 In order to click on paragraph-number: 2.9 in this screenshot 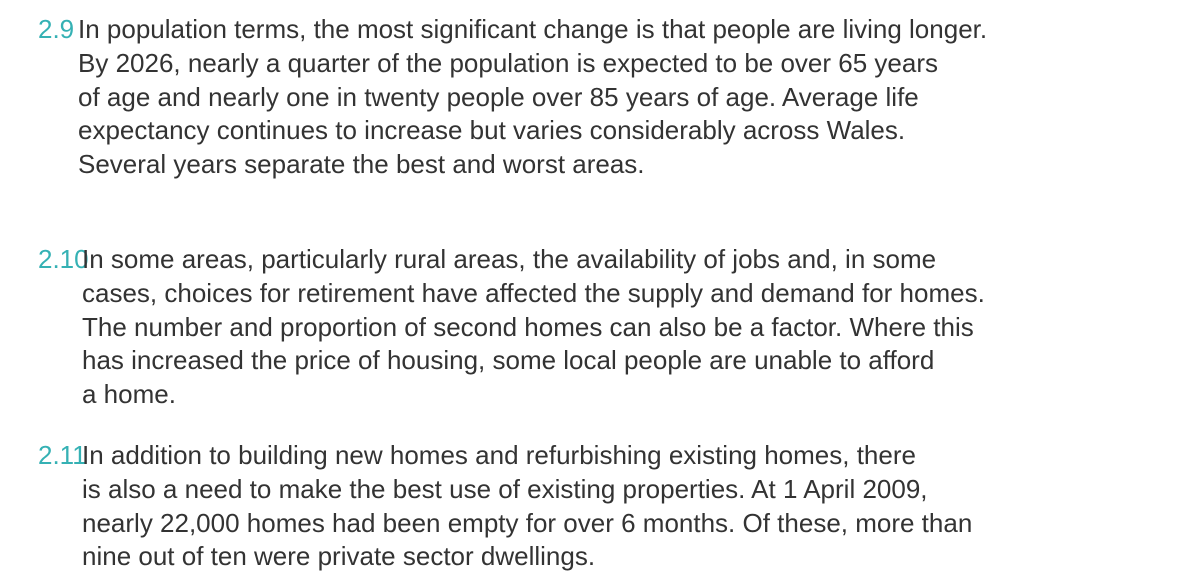, I will do `click(56, 29)`.